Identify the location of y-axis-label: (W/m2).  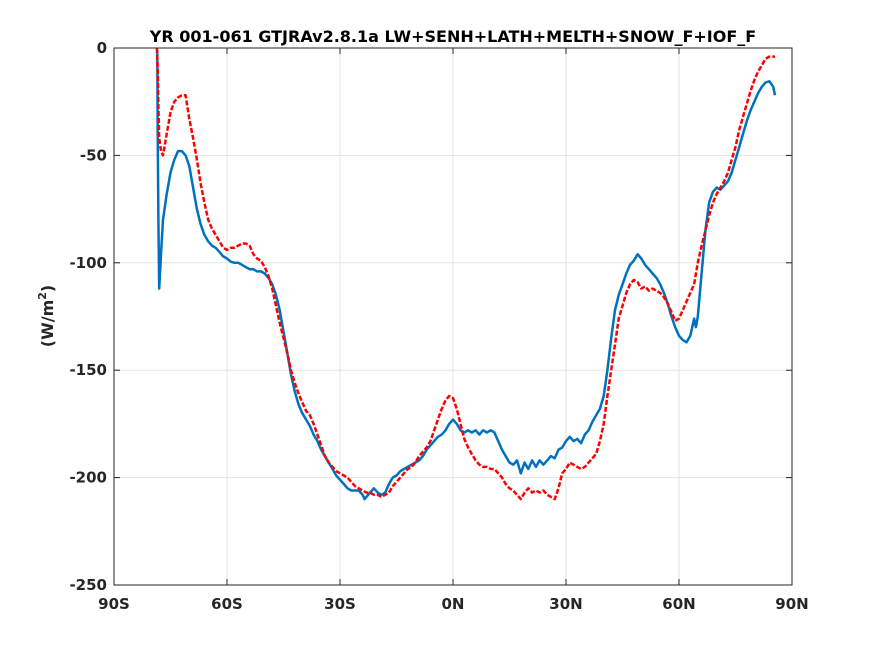
(46, 316).